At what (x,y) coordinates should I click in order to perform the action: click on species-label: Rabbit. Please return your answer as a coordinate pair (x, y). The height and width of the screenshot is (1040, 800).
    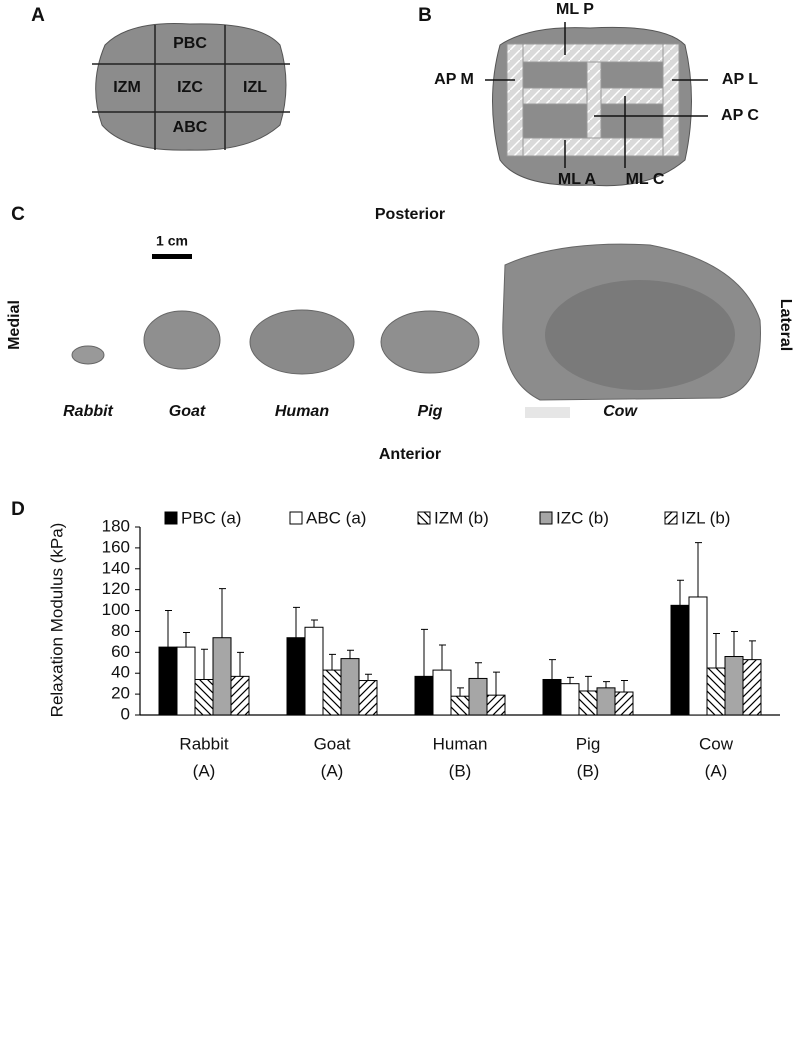
    Looking at the image, I should click on (88, 411).